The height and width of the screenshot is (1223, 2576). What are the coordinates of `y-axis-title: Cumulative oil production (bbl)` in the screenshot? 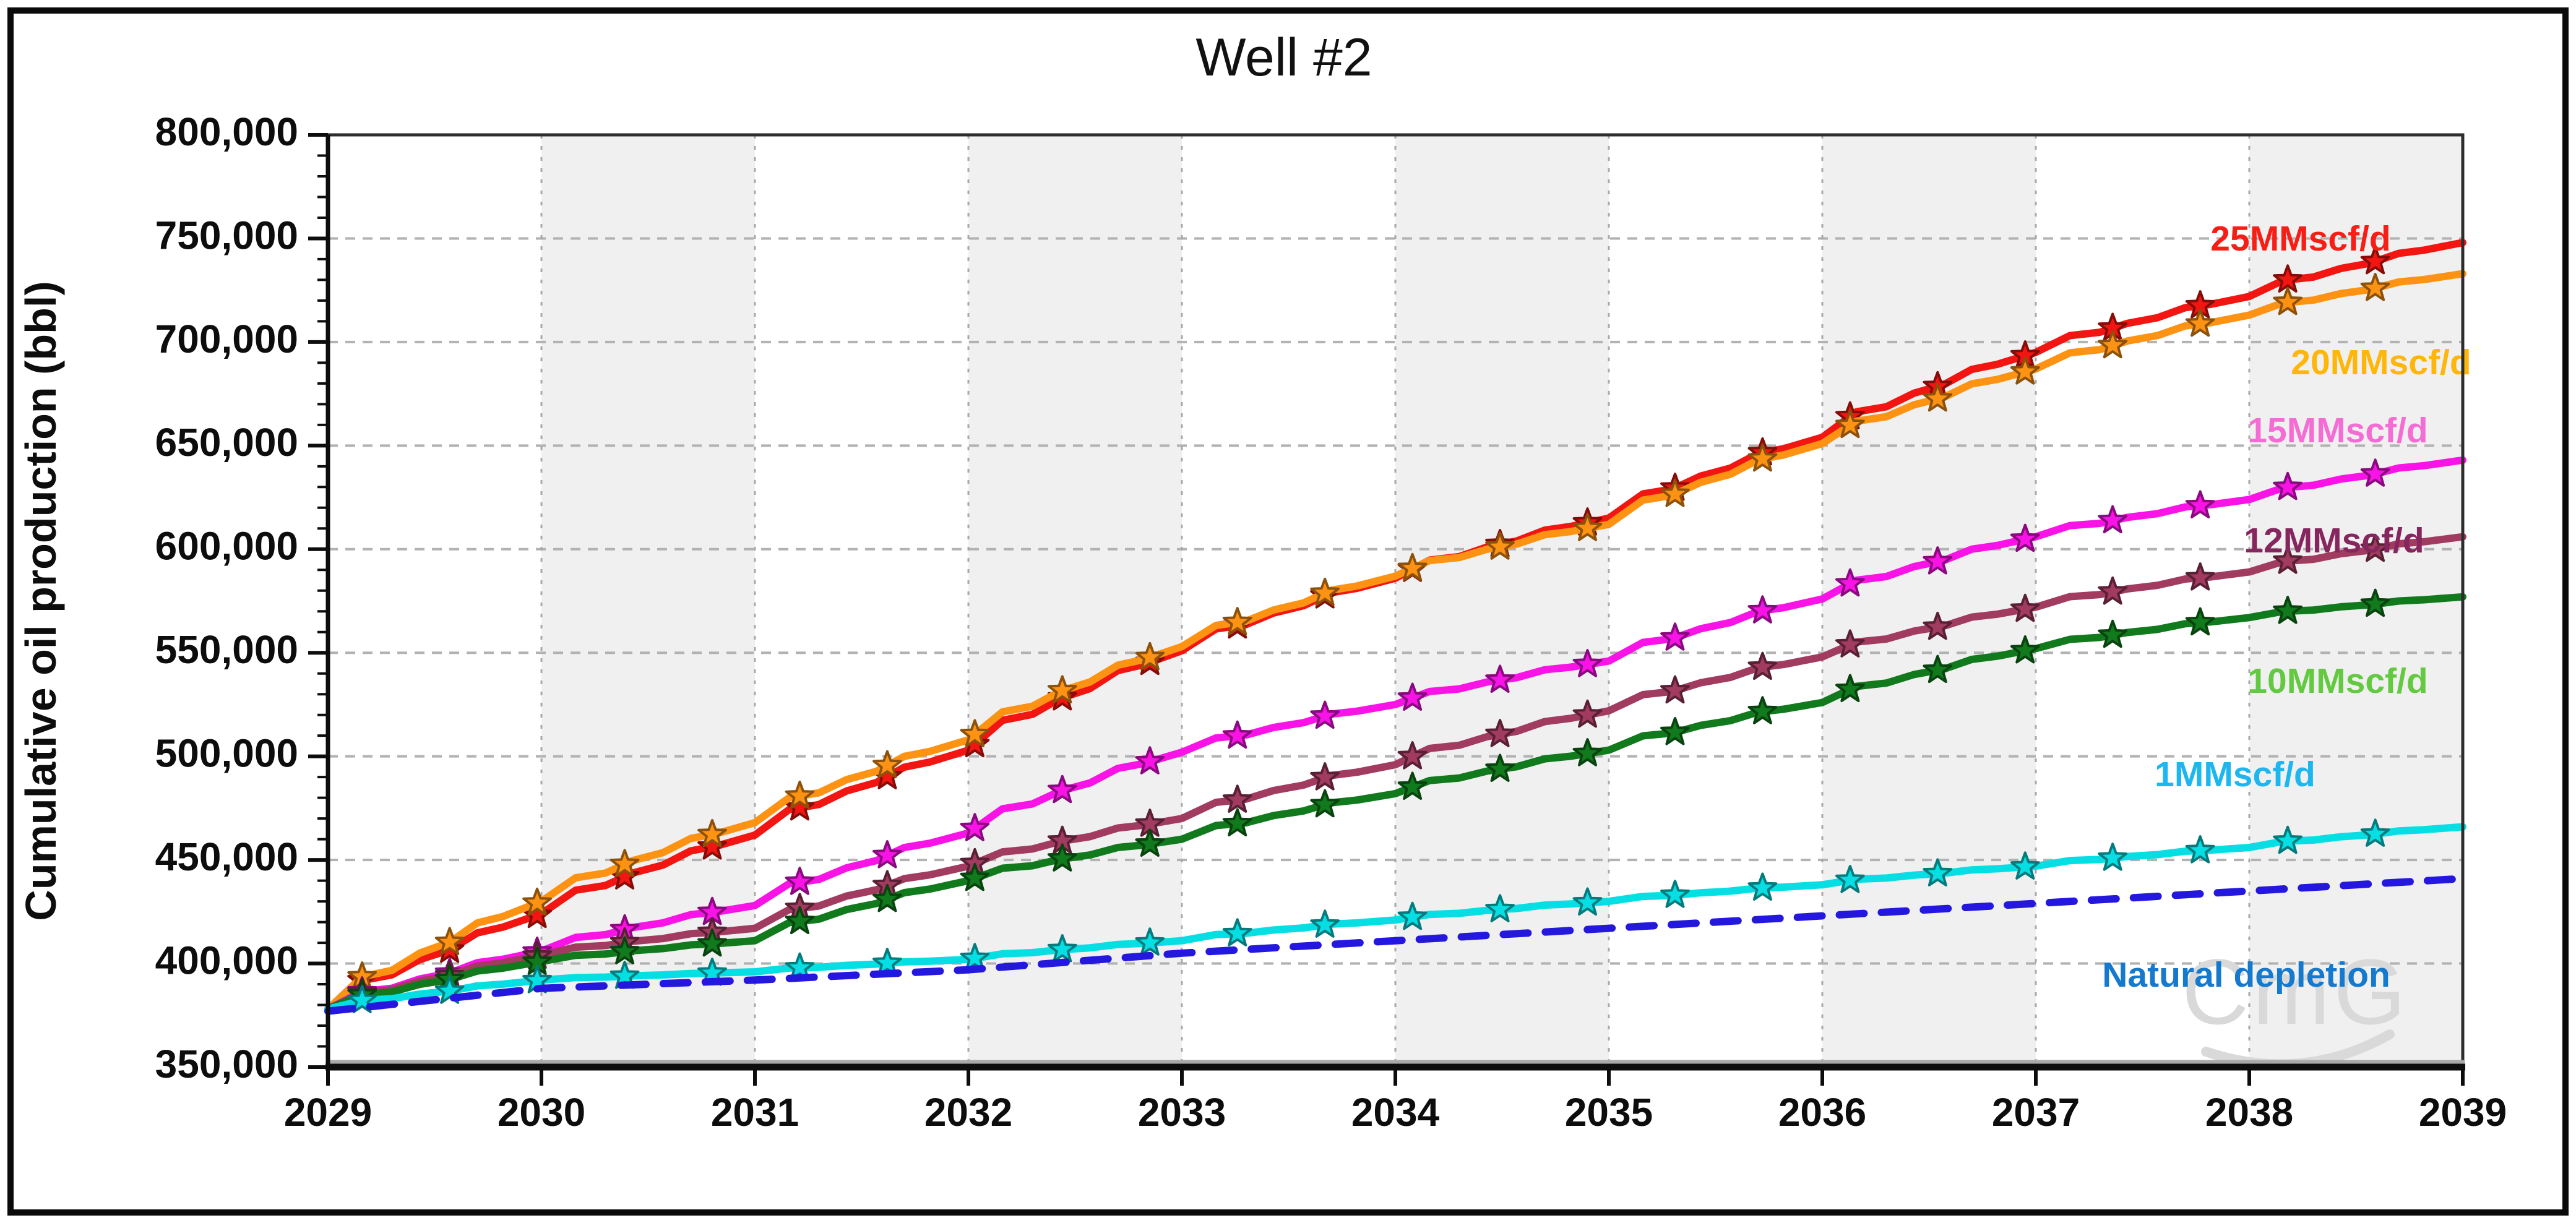 It's located at (41, 601).